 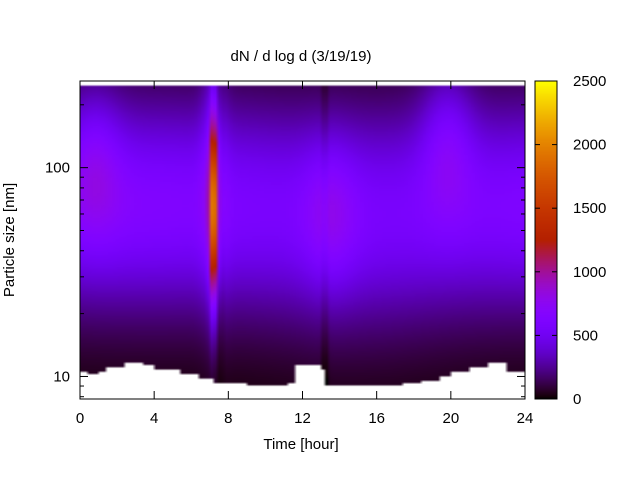 What do you see at coordinates (525, 418) in the screenshot?
I see `x-tick-label: 24` at bounding box center [525, 418].